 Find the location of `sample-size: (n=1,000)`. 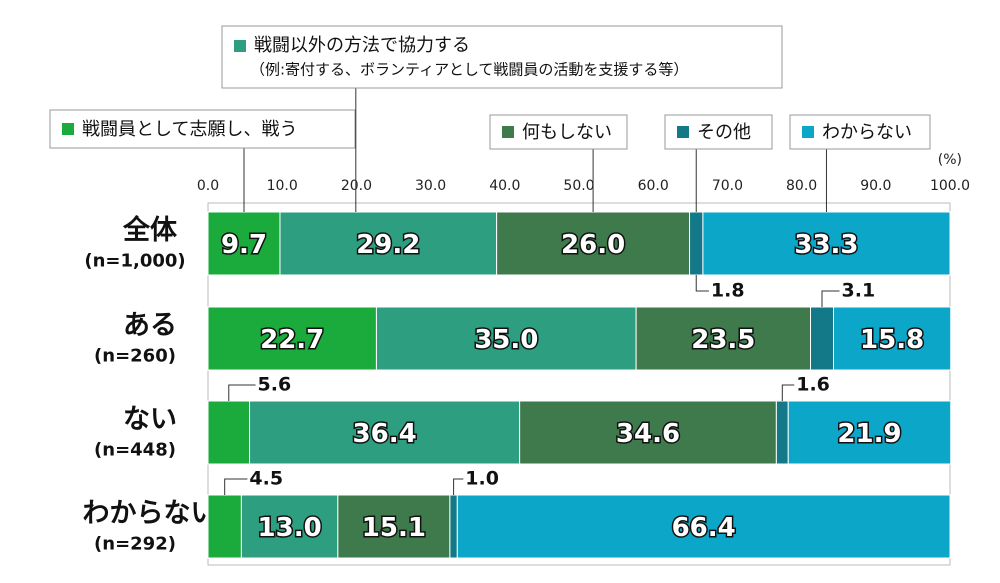

sample-size: (n=1,000) is located at coordinates (134, 261).